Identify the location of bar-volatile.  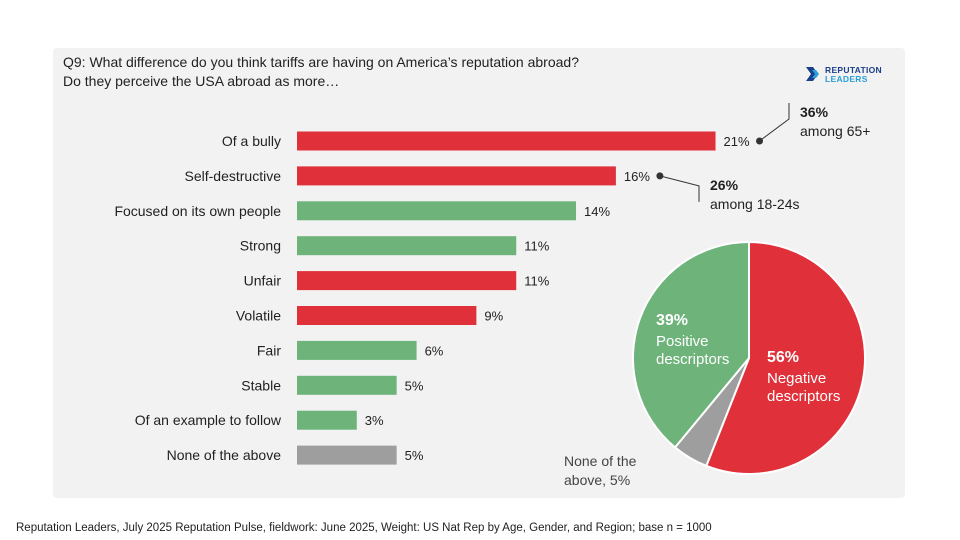
(387, 315).